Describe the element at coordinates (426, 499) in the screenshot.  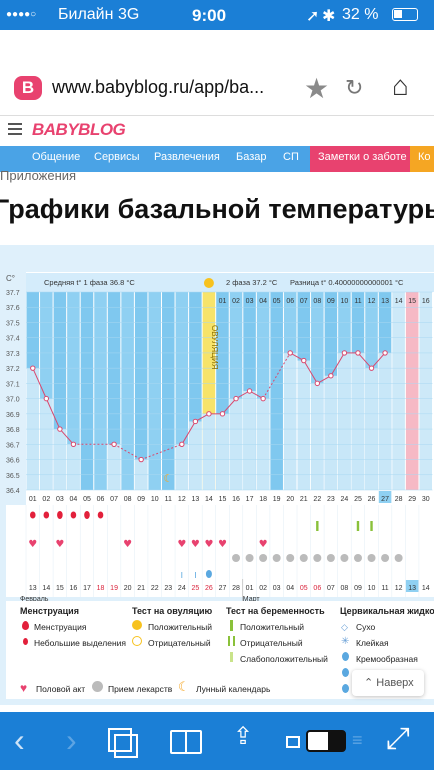
I see `chart-x-tick: 30` at that location.